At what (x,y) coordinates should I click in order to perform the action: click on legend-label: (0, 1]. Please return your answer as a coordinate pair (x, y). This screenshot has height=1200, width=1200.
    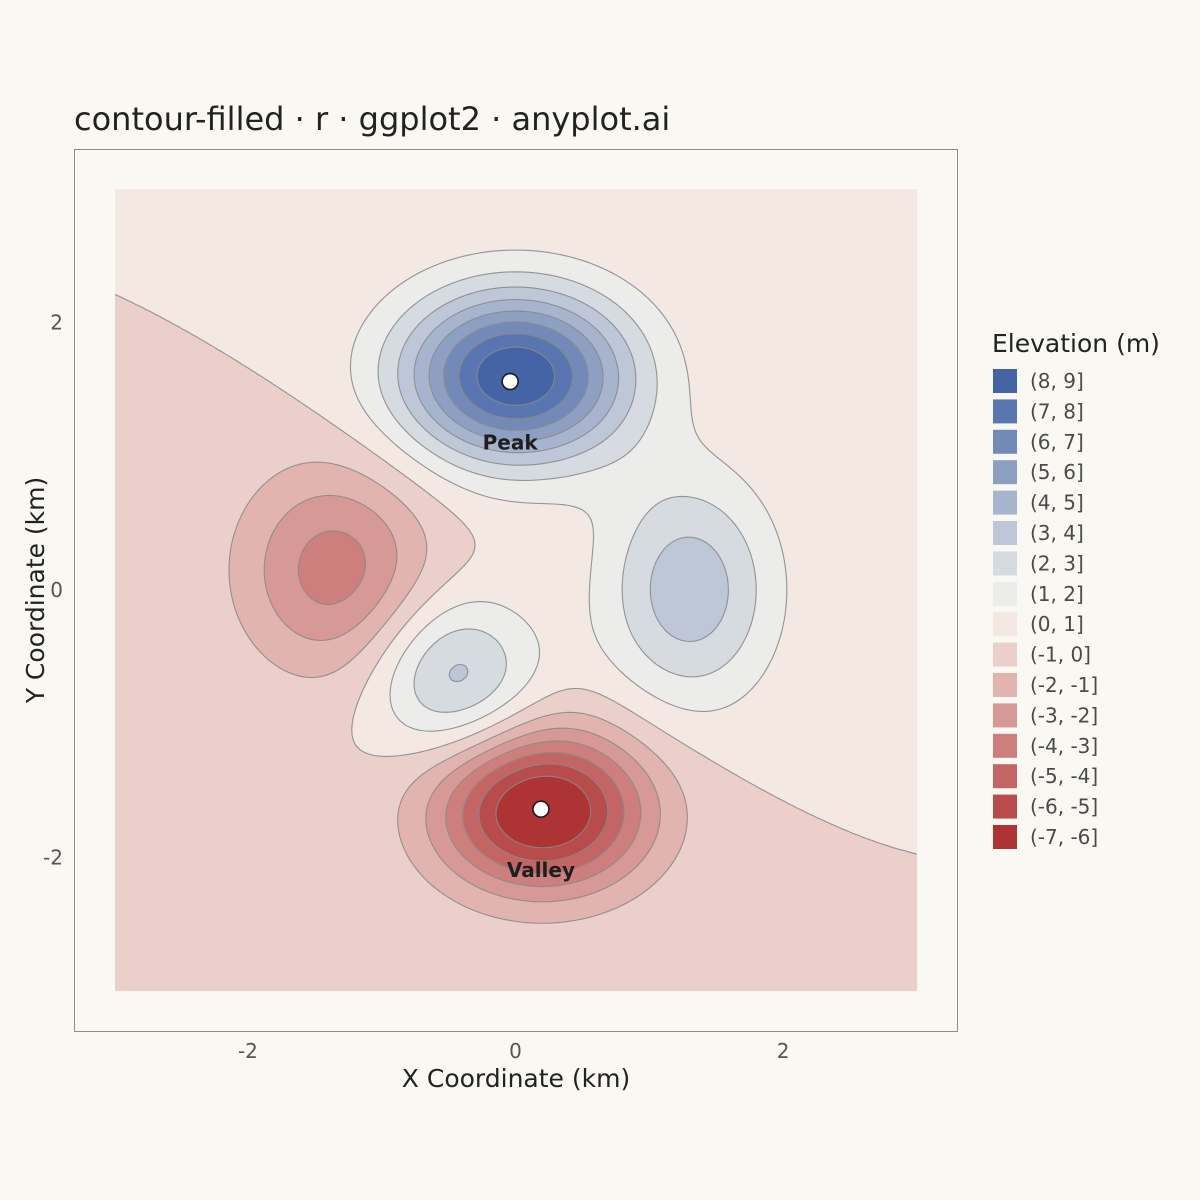
    Looking at the image, I should click on (1057, 624).